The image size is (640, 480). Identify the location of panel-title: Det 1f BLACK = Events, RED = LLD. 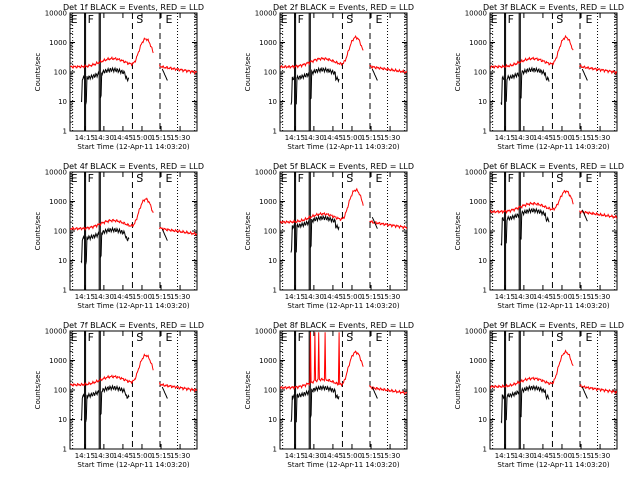
(133, 7).